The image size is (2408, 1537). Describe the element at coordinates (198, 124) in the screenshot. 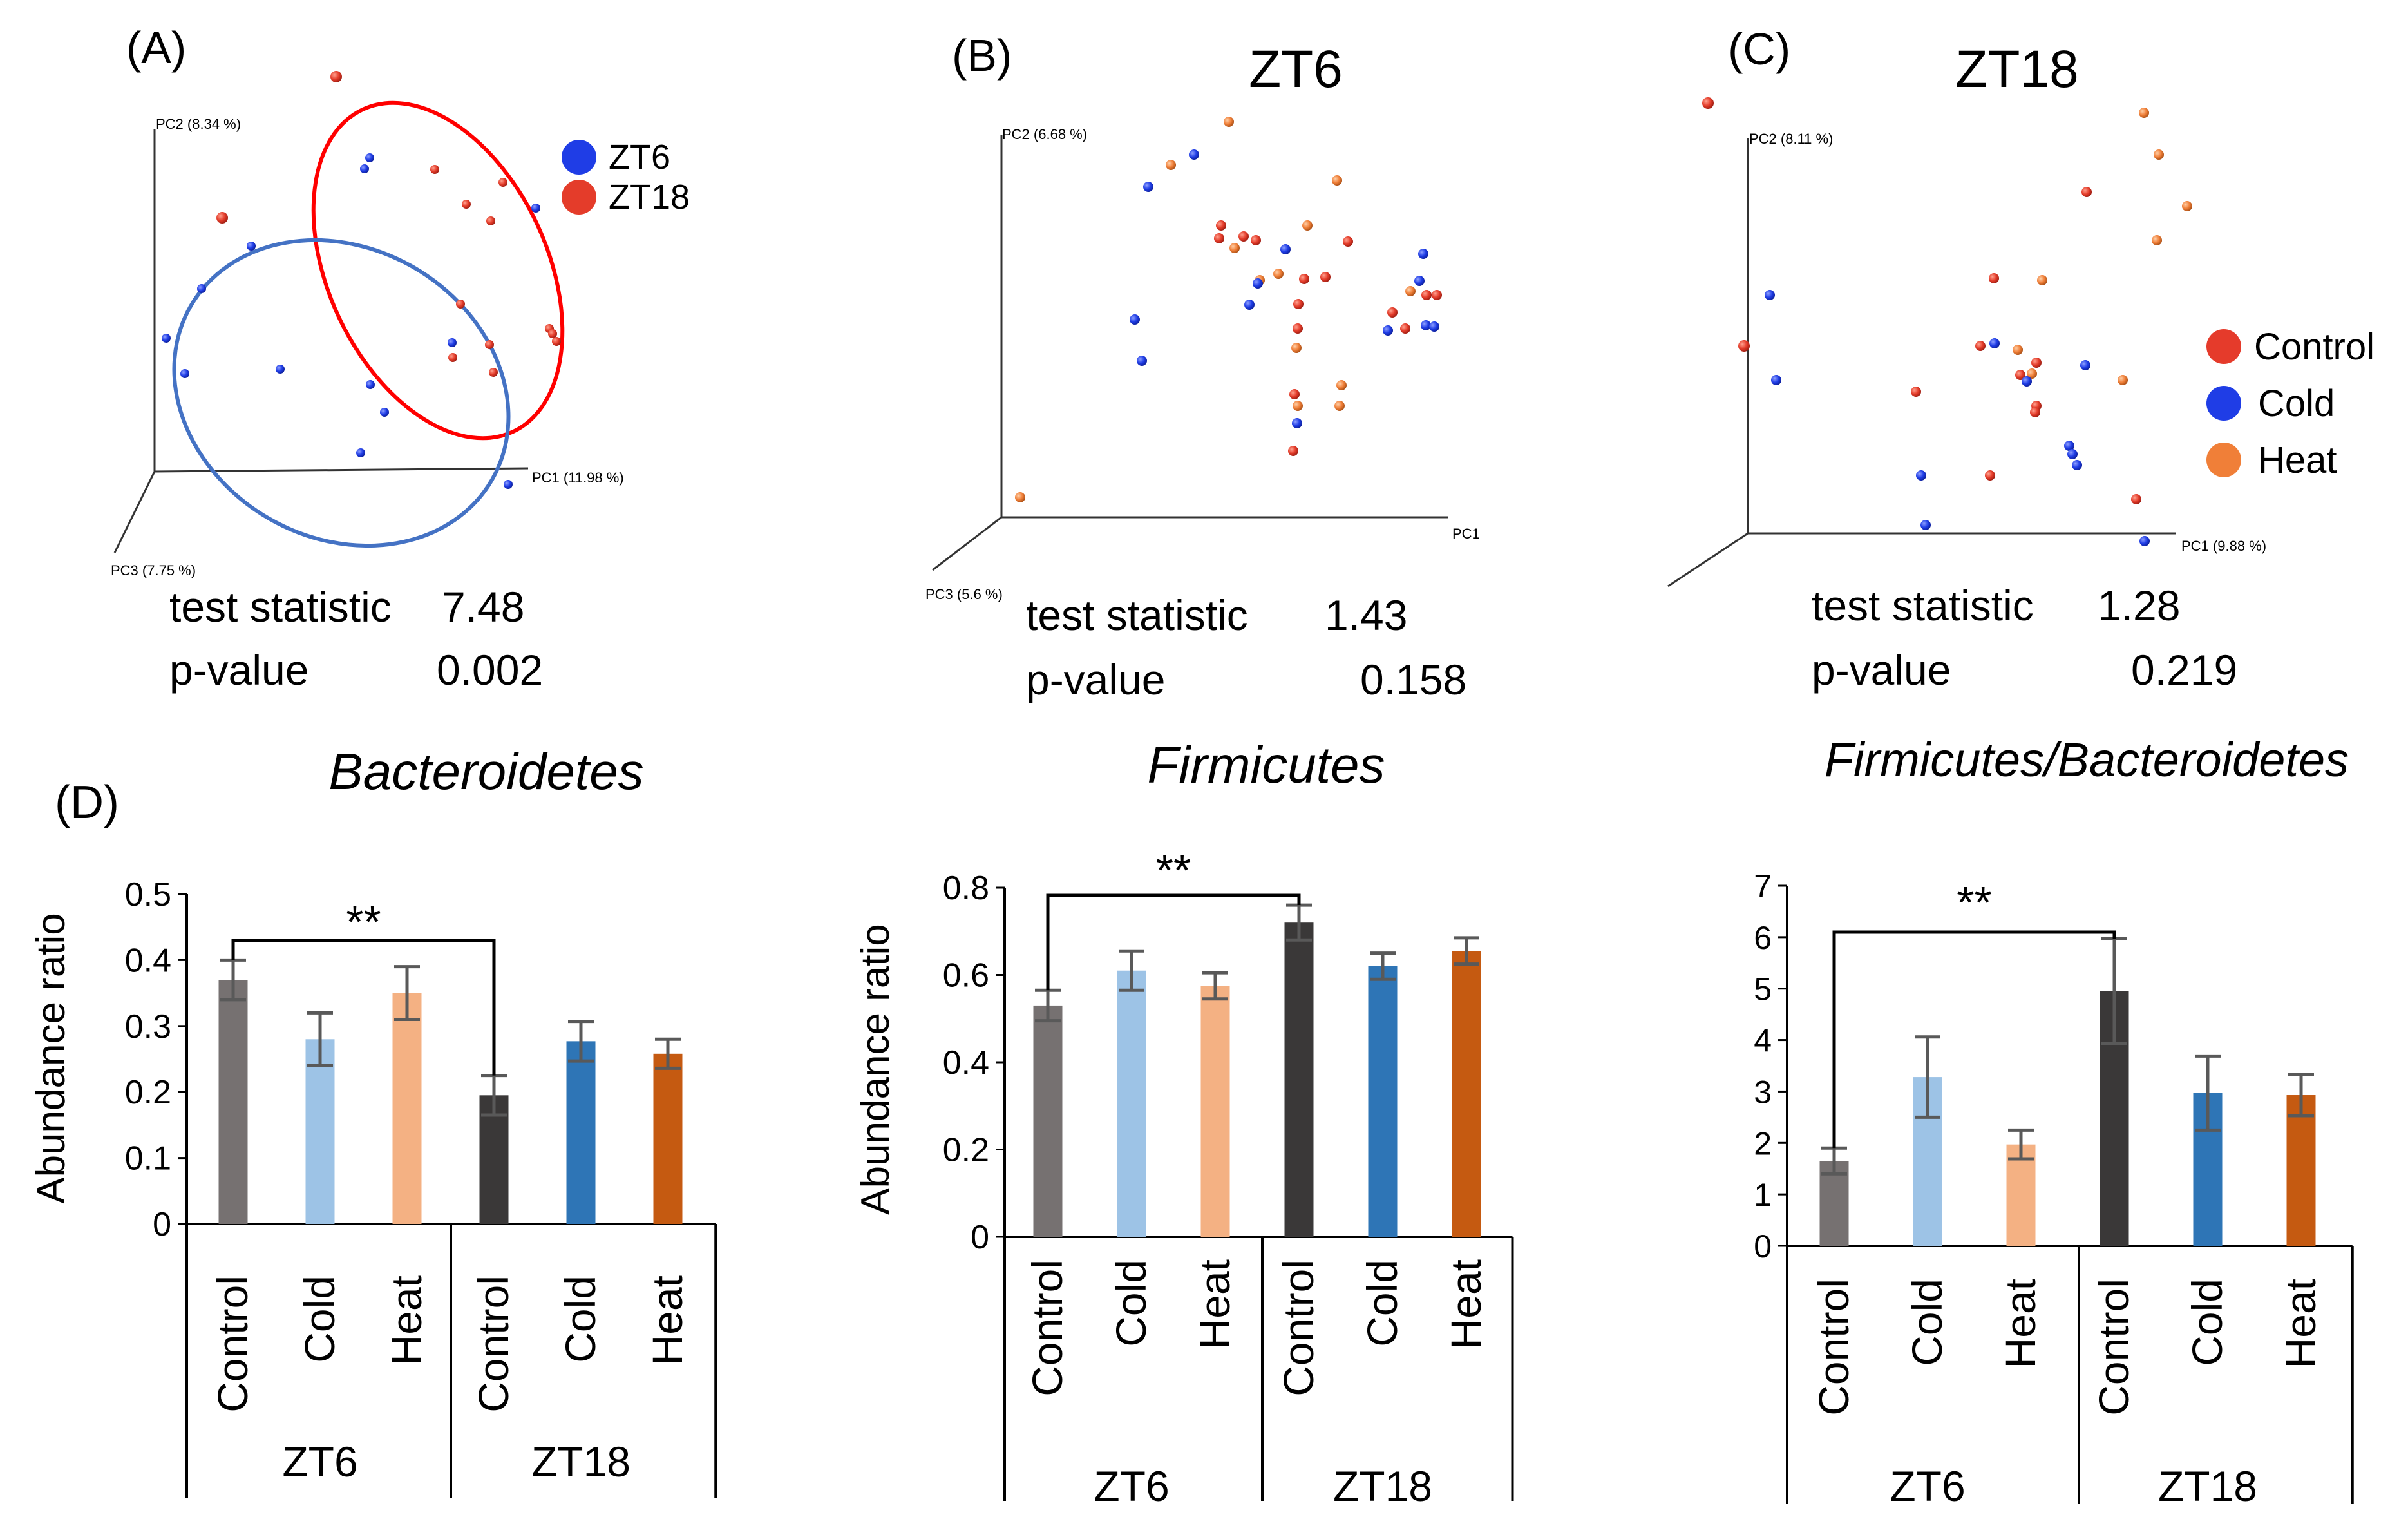

I see `pc2-label-a: PC2 (8.34 %)` at that location.